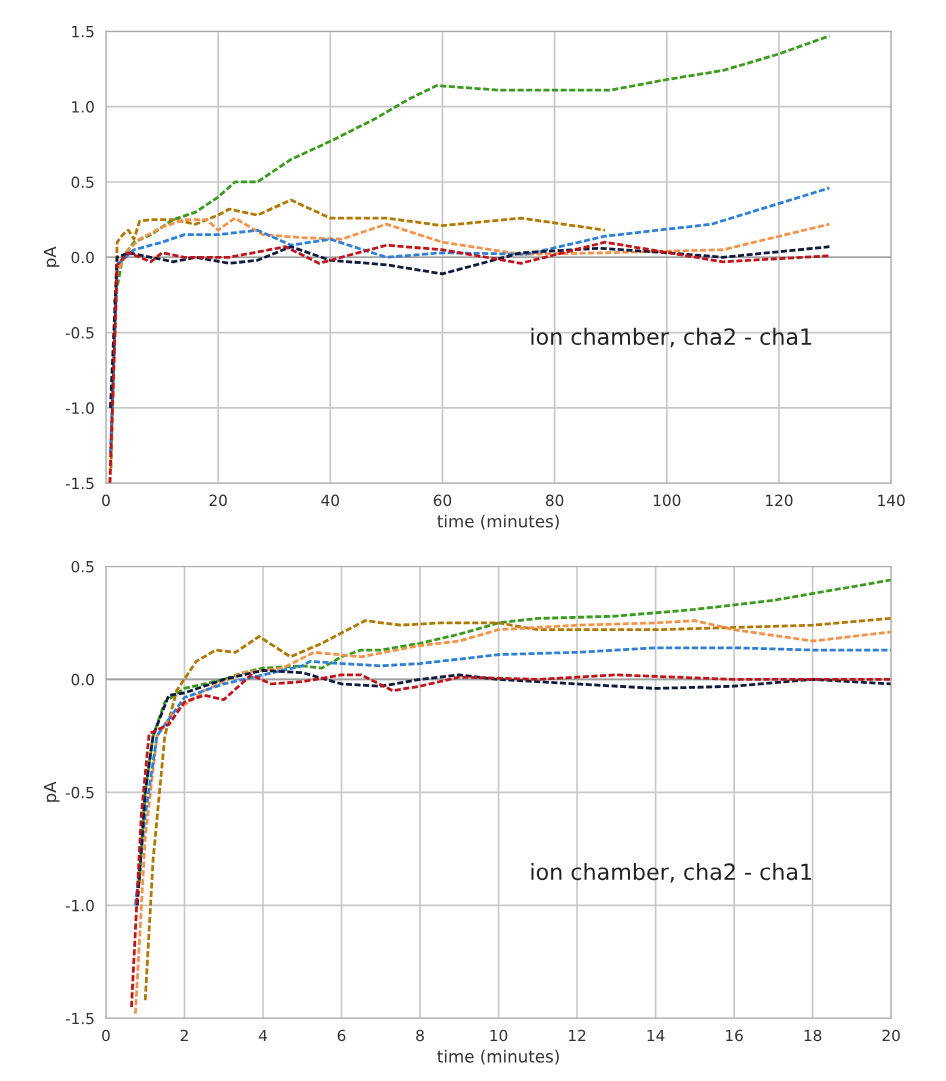 This screenshot has width=946, height=1081. I want to click on y-tick-label: 1.5, so click(83, 32).